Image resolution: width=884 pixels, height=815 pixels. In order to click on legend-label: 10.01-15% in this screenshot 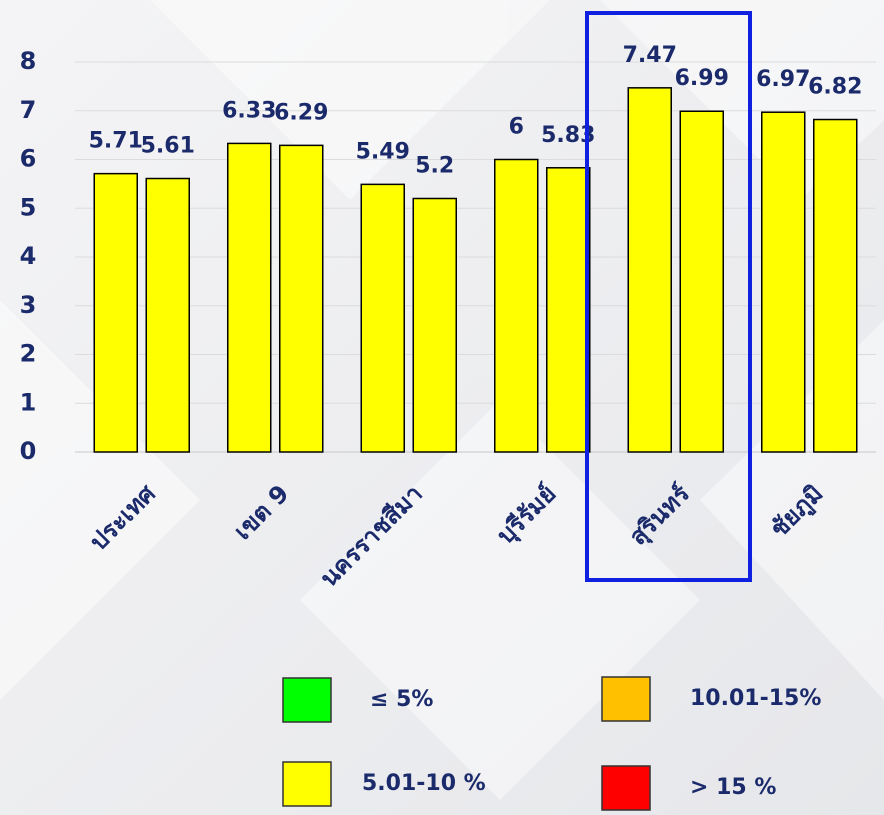, I will do `click(755, 698)`.